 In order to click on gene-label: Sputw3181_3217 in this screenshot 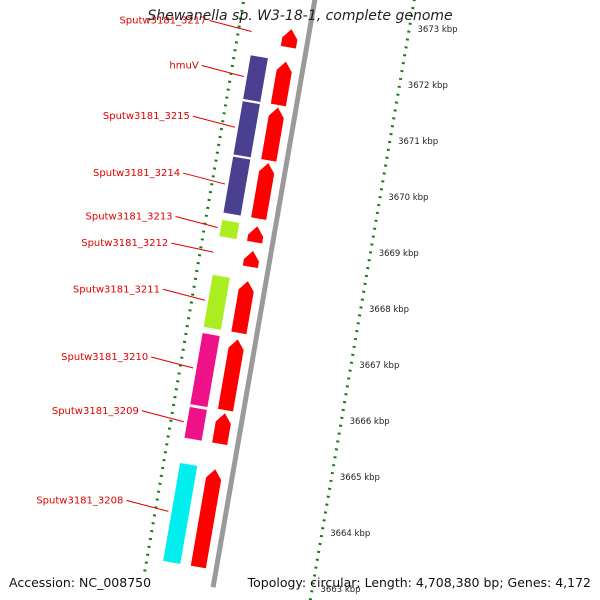, I will do `click(162, 20)`.